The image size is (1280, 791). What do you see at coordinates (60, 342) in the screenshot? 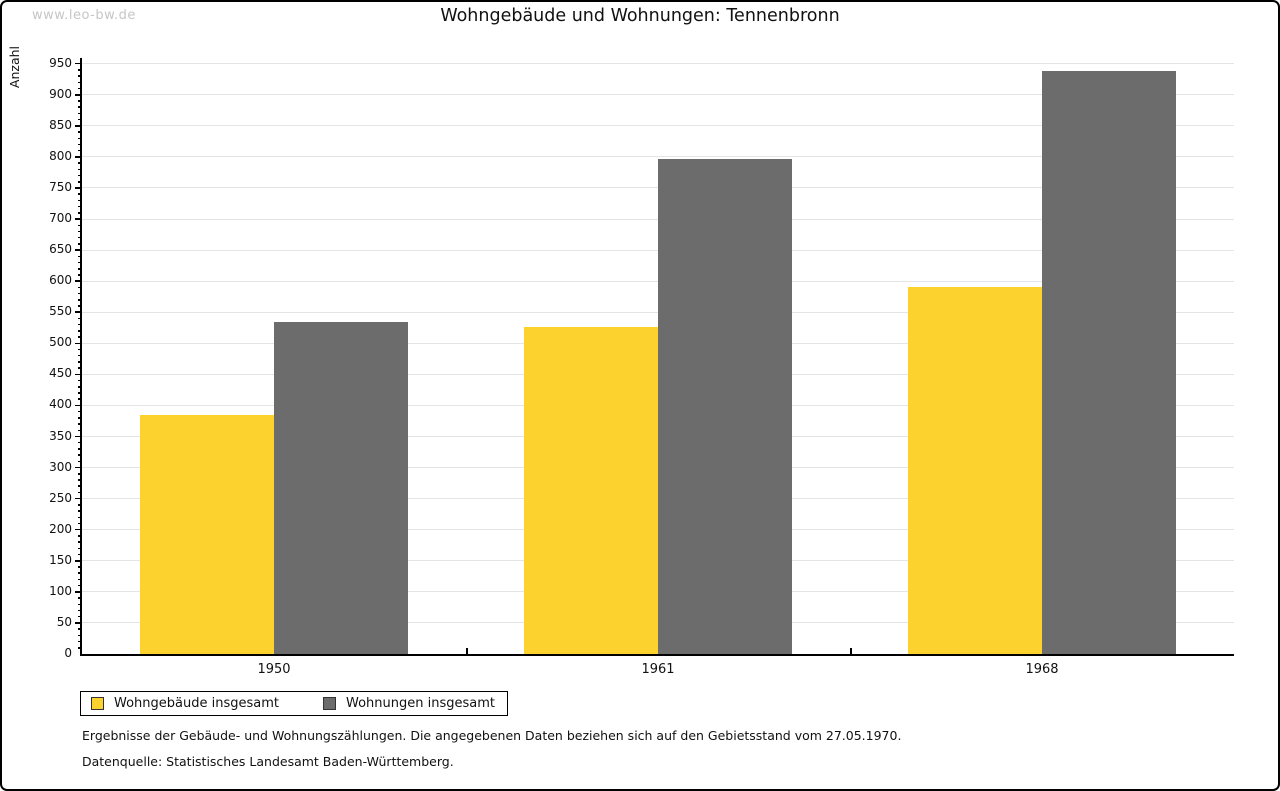
I see `y-tick-label: 500` at bounding box center [60, 342].